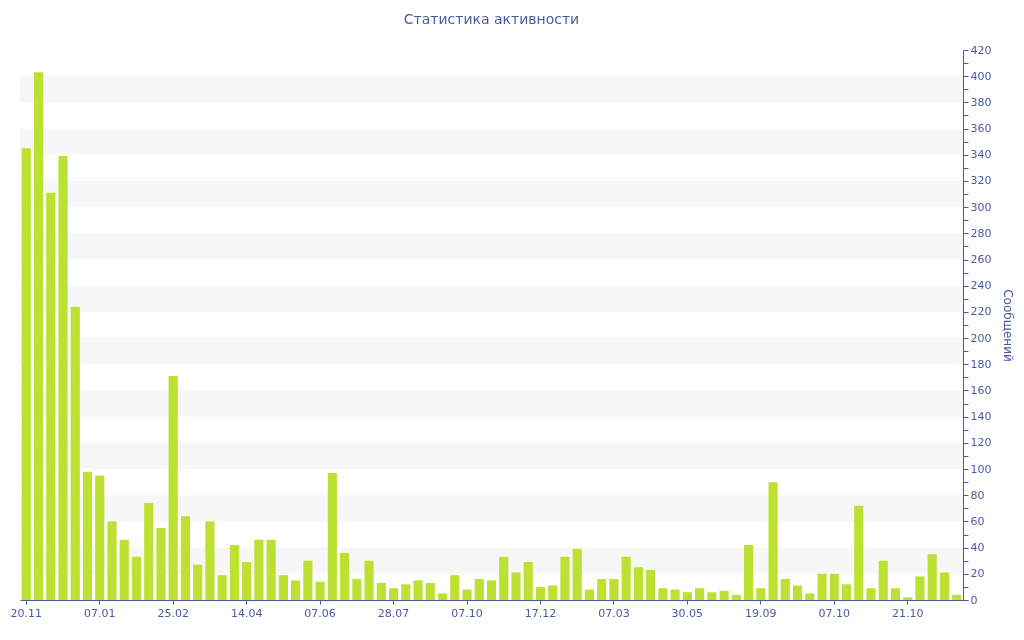  What do you see at coordinates (981, 338) in the screenshot?
I see `y-tick-label: 200` at bounding box center [981, 338].